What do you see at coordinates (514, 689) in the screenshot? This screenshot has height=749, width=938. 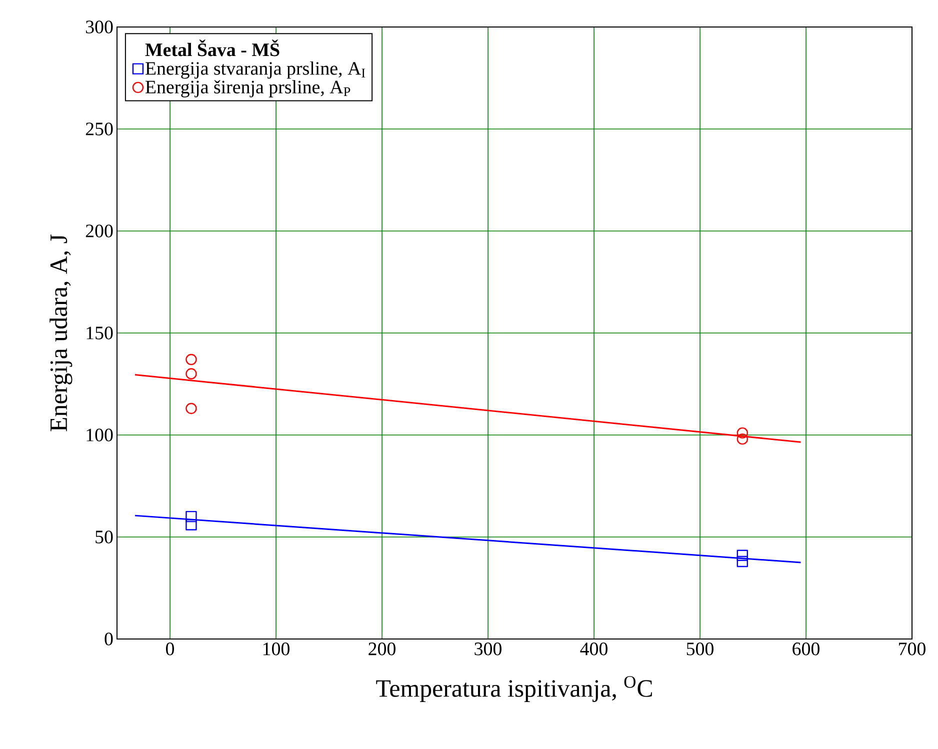 I see `x-axis-title: Temperatura ispitivanja, $^{O}$C` at bounding box center [514, 689].